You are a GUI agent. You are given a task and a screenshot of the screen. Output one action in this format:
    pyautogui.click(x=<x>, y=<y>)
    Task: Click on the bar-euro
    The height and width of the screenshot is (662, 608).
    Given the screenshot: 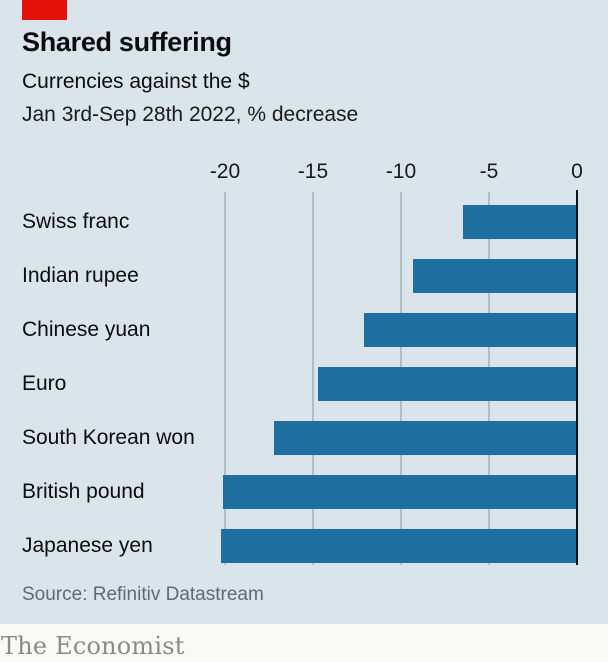 What is the action you would take?
    pyautogui.click(x=447, y=384)
    